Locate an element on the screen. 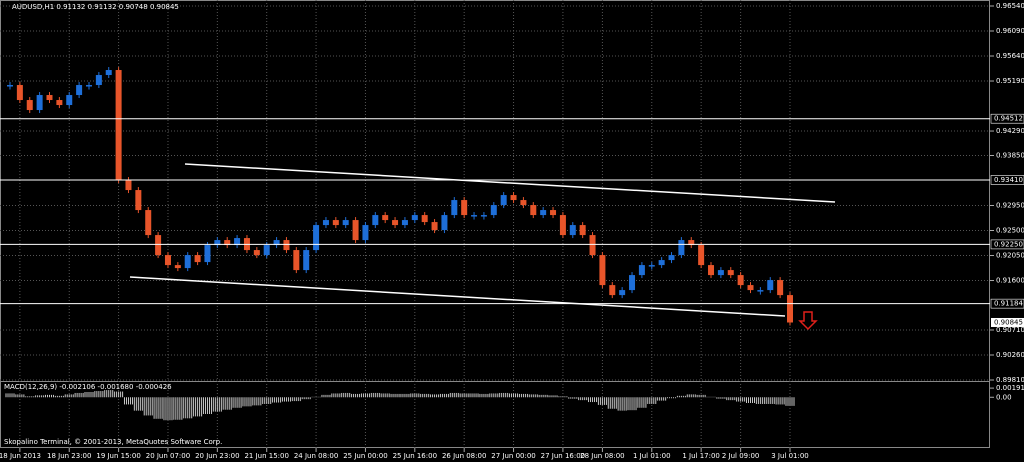  y-tick-label: 0.94290 is located at coordinates (1010, 131).